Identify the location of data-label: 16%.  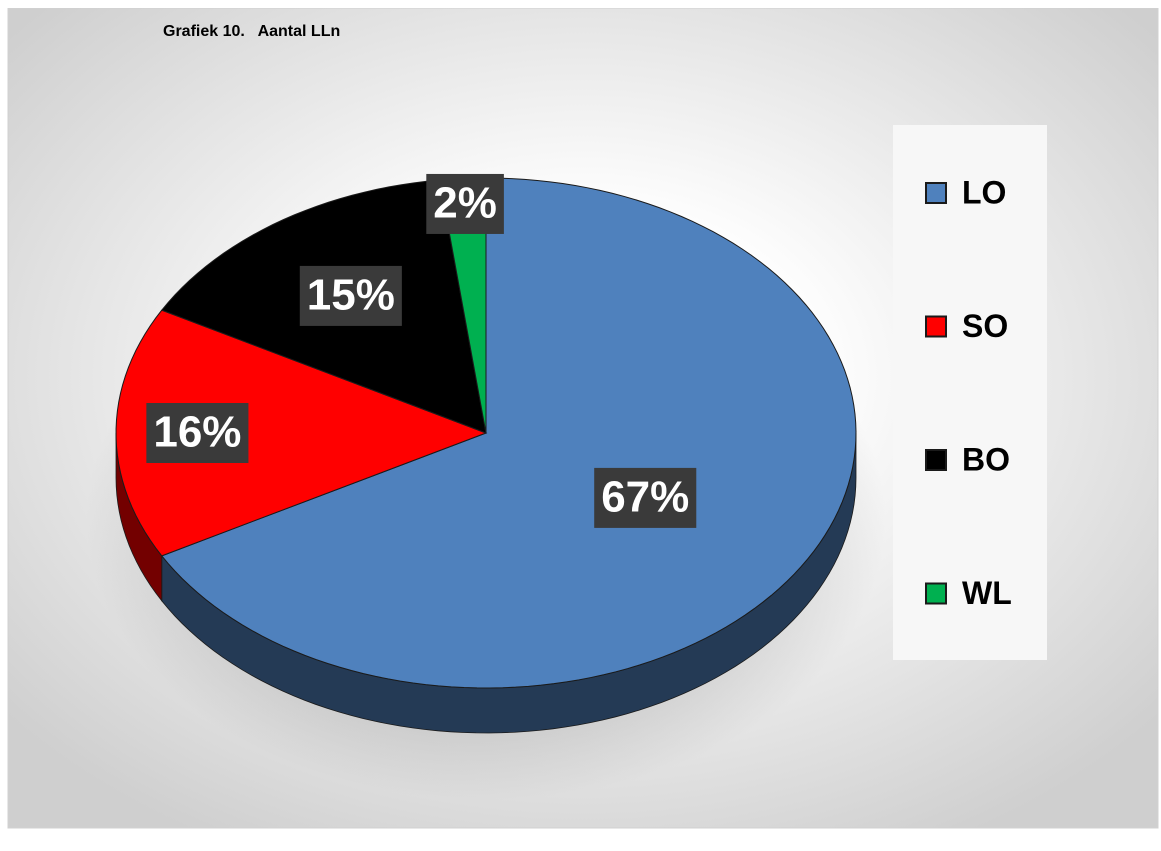
(197, 432).